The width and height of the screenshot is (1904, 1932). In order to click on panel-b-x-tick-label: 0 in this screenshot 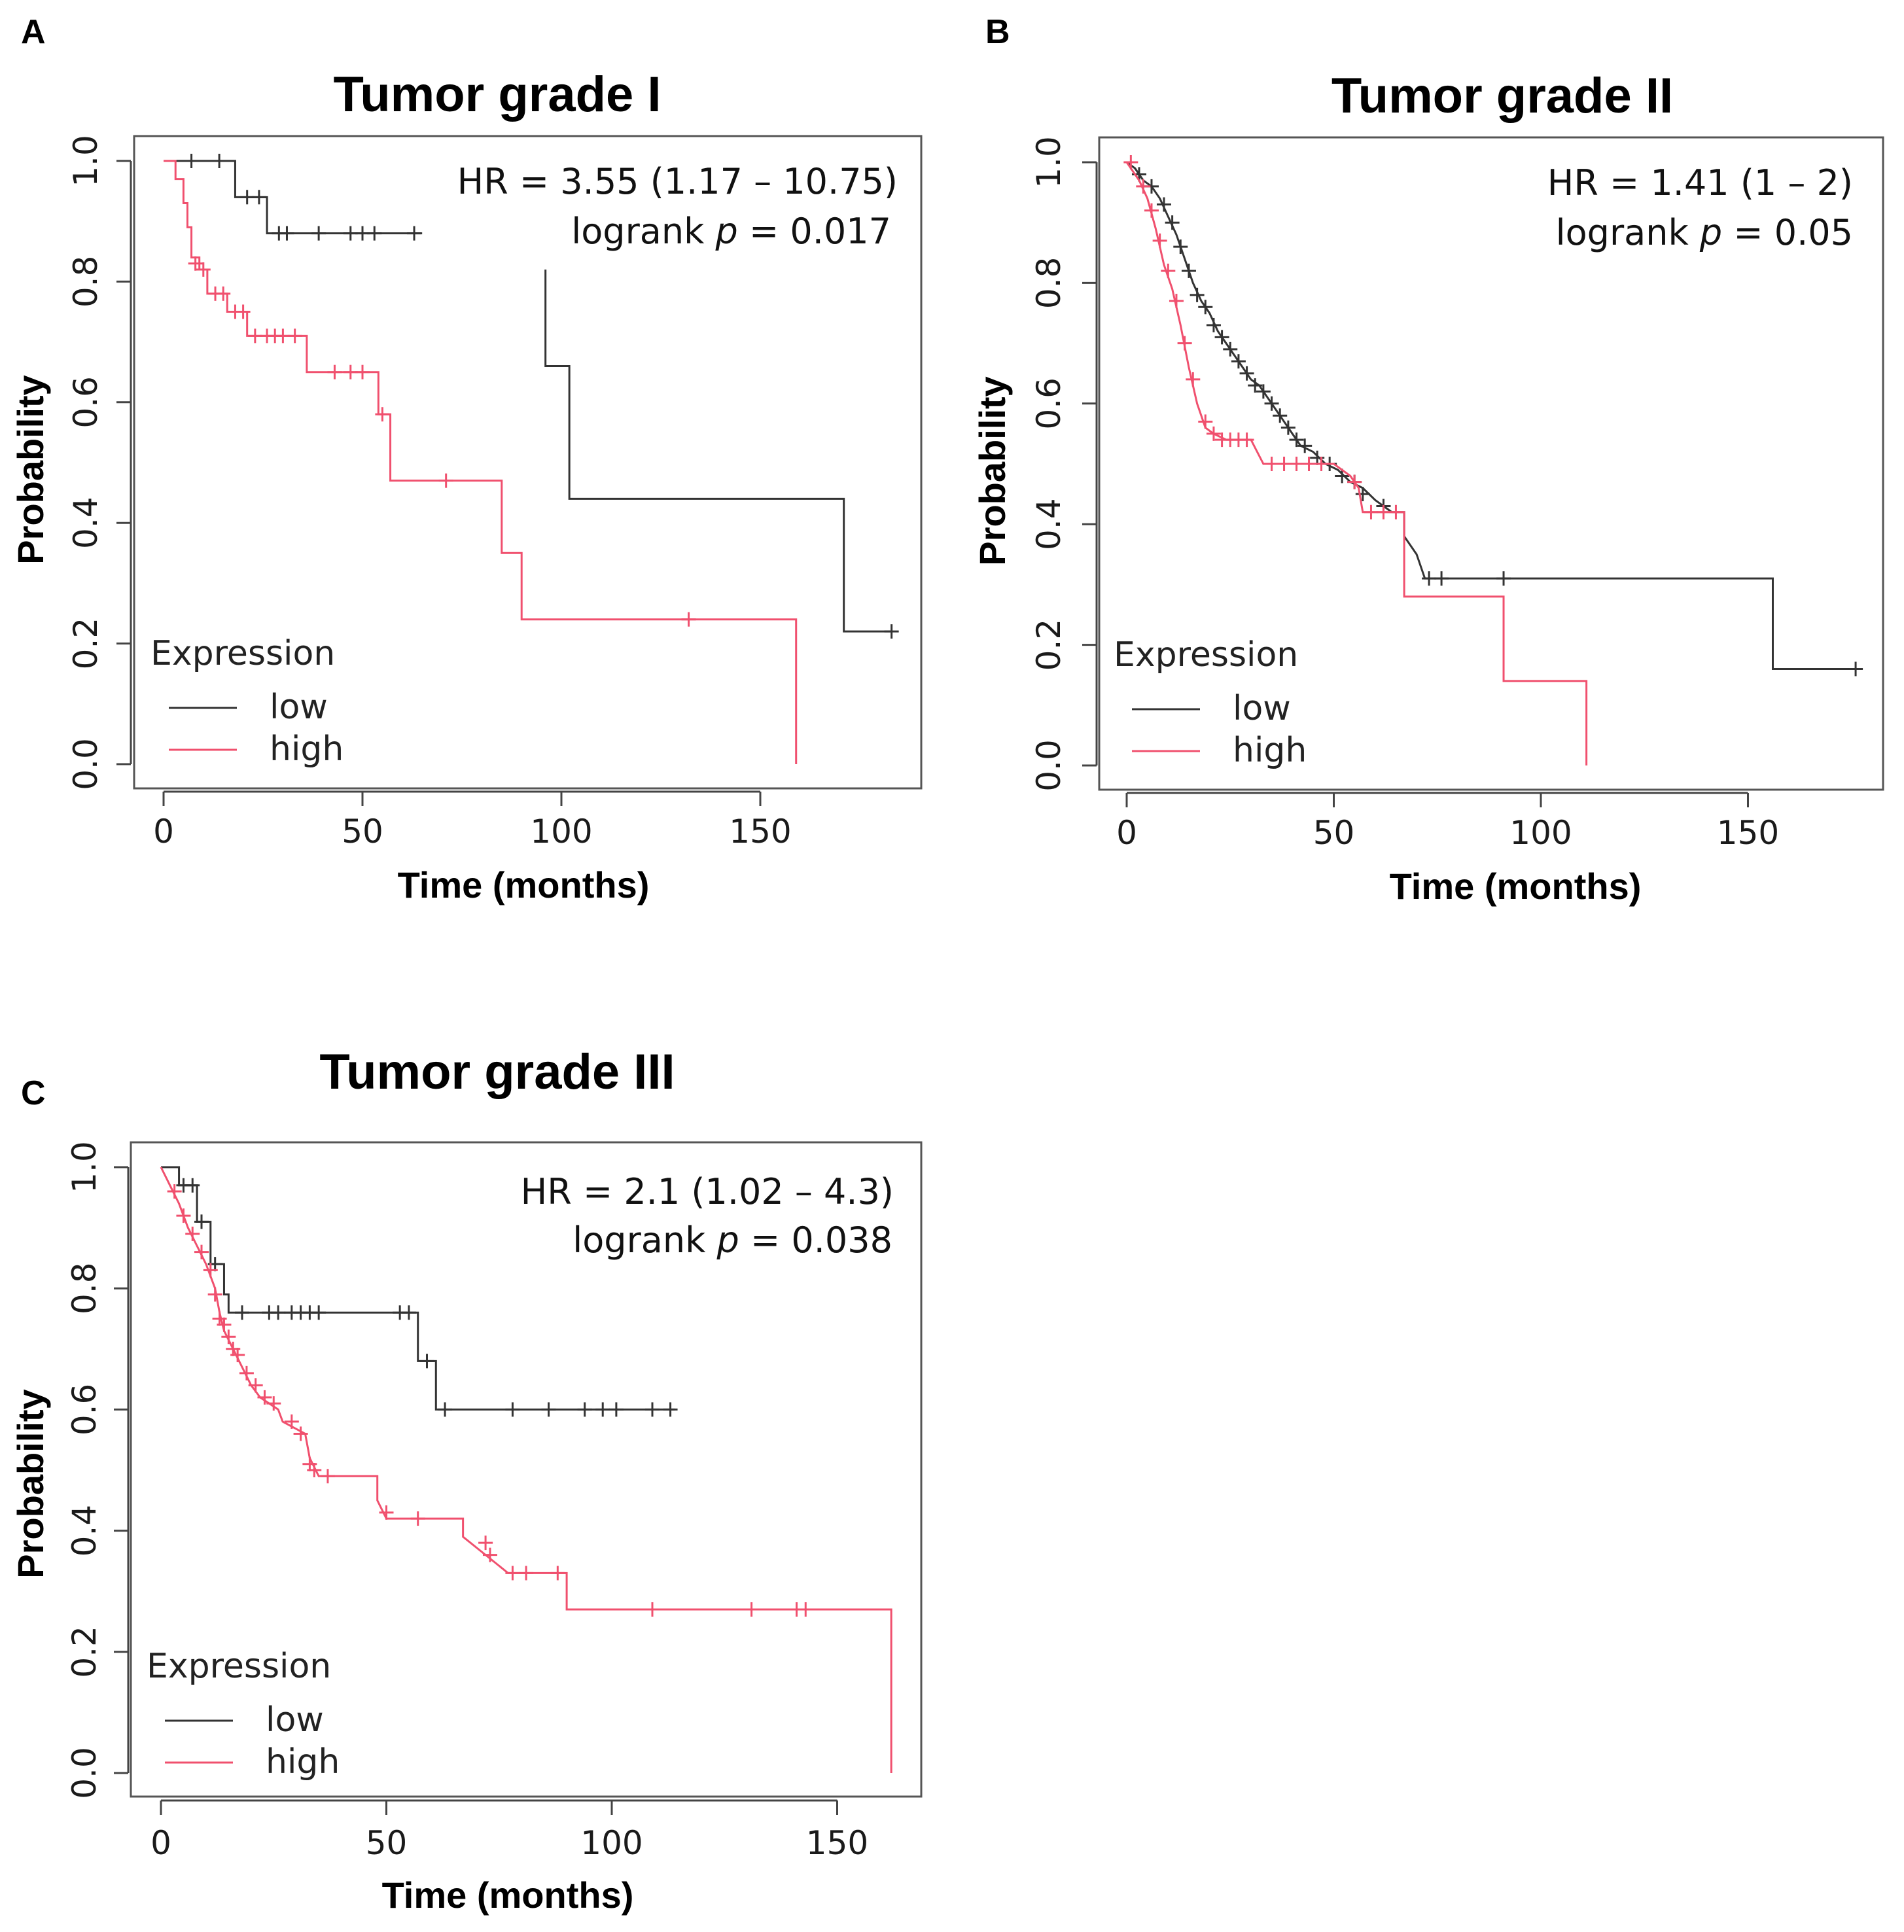, I will do `click(1126, 833)`.